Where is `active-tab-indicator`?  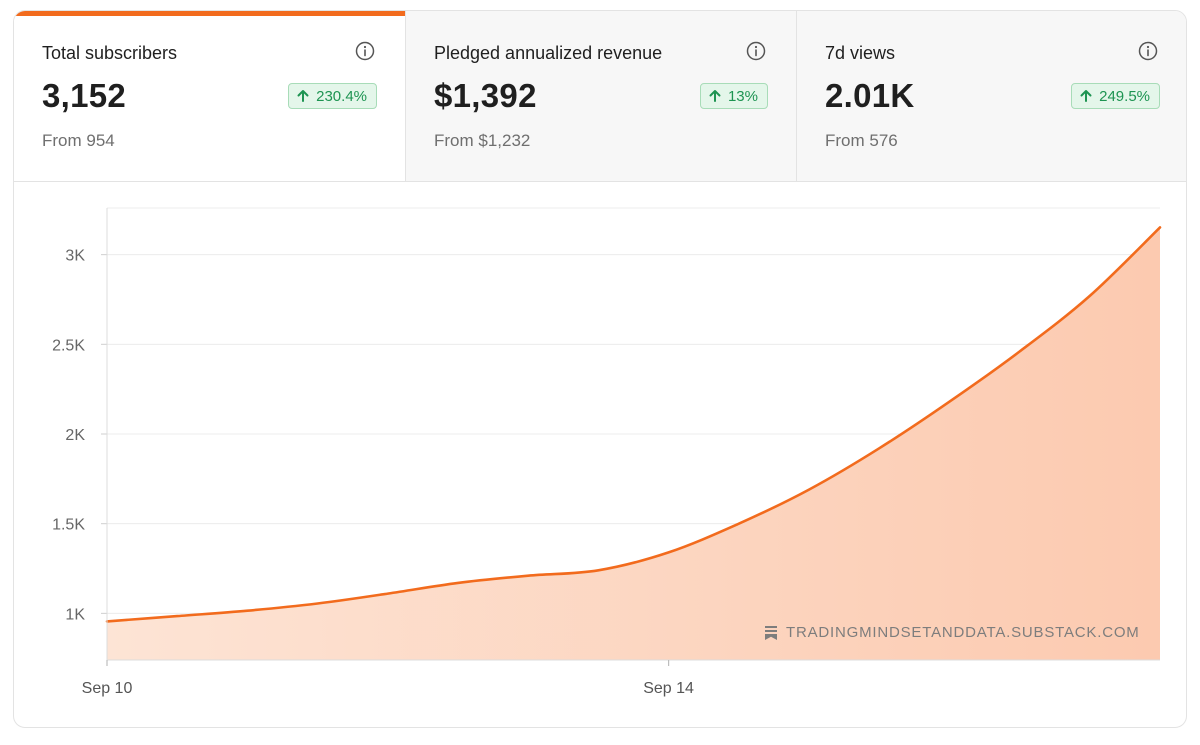
active-tab-indicator is located at coordinates (209, 13).